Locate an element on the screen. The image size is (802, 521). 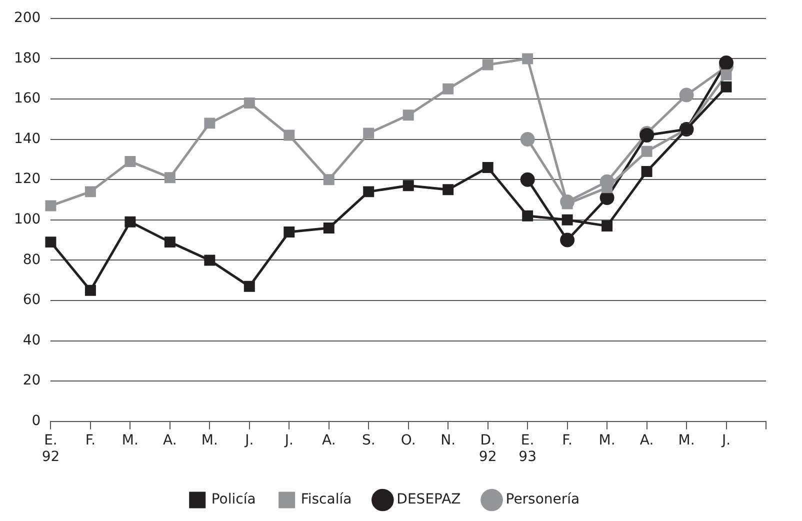
x-tick-label: N. is located at coordinates (448, 440).